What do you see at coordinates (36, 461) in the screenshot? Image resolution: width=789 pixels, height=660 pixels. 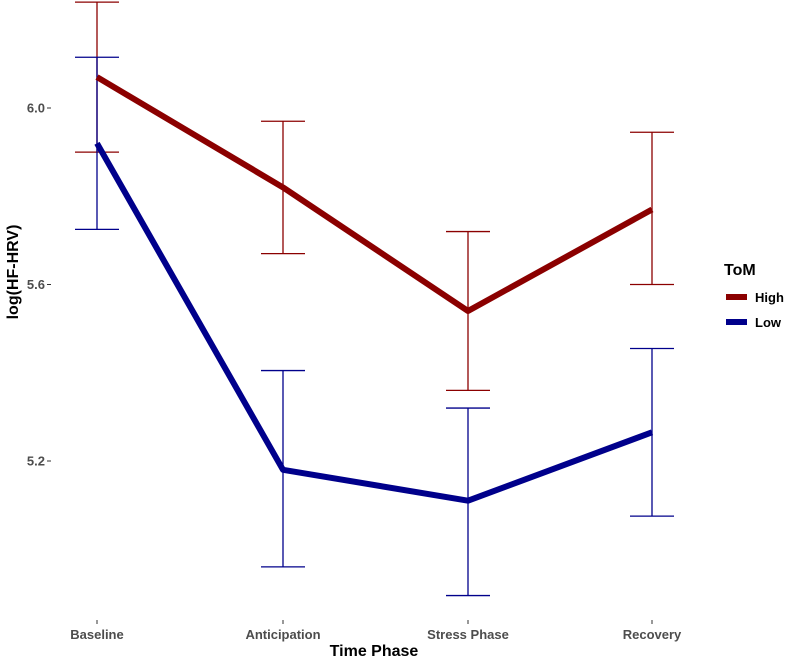 I see `y-tick-label: 5.2` at bounding box center [36, 461].